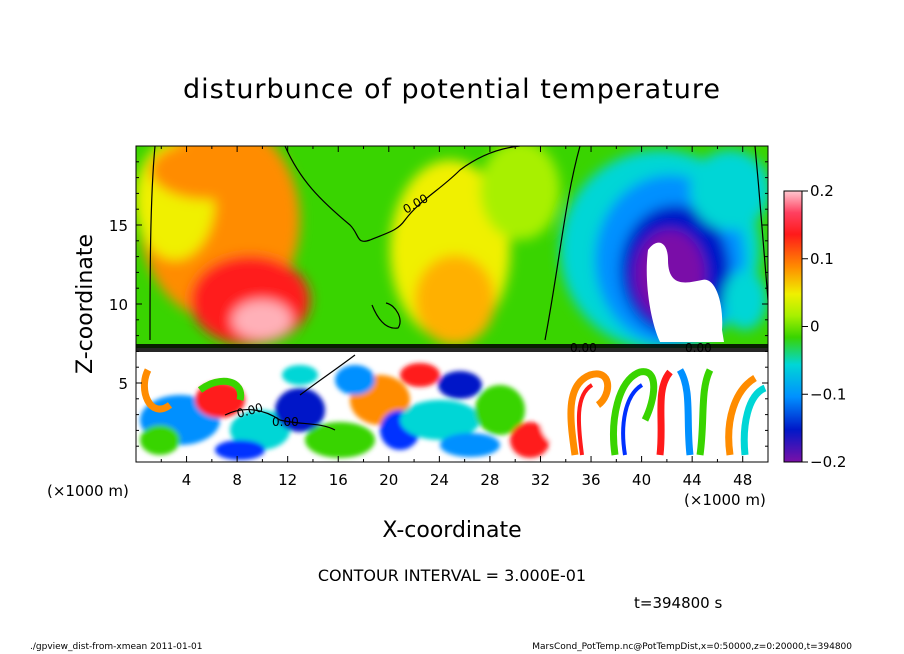 Image resolution: width=904 pixels, height=654 pixels. Describe the element at coordinates (828, 462) in the screenshot. I see `colorbar-tick-label: −0.2` at that location.